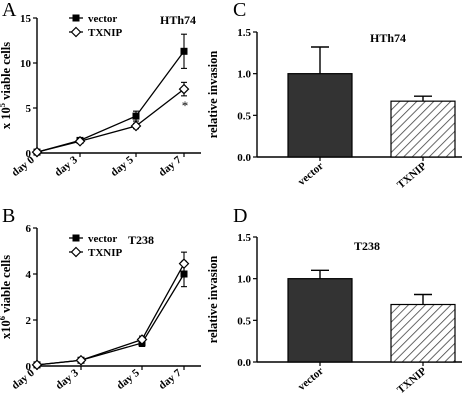 The image size is (474, 406). I want to click on y-tick-label: 6, so click(29, 229).